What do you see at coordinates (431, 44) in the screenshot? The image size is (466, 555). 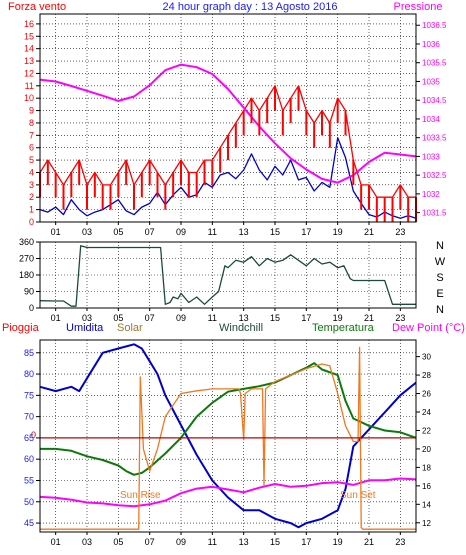 I see `right-tick-label: 1036` at bounding box center [431, 44].